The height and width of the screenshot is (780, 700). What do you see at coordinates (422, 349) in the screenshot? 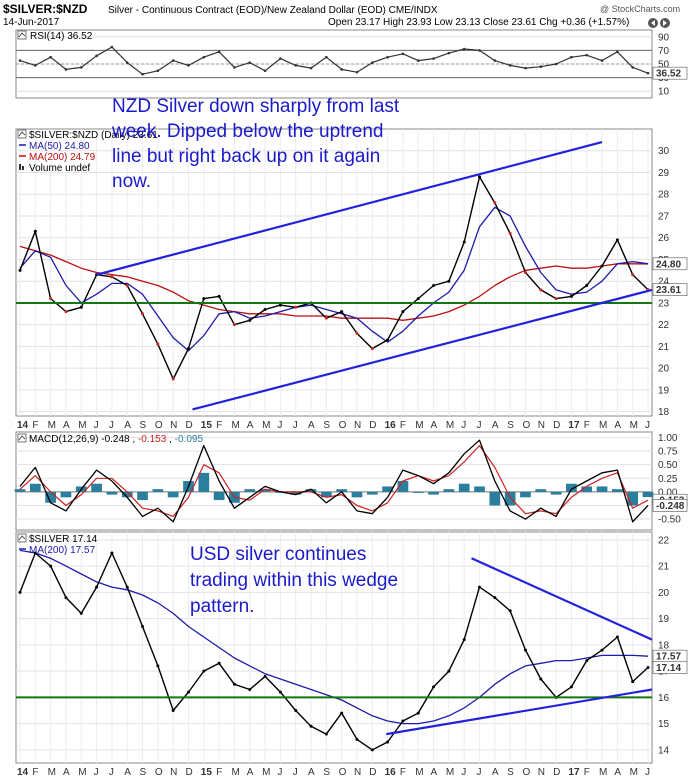
I see `uptrend-lower-line` at bounding box center [422, 349].